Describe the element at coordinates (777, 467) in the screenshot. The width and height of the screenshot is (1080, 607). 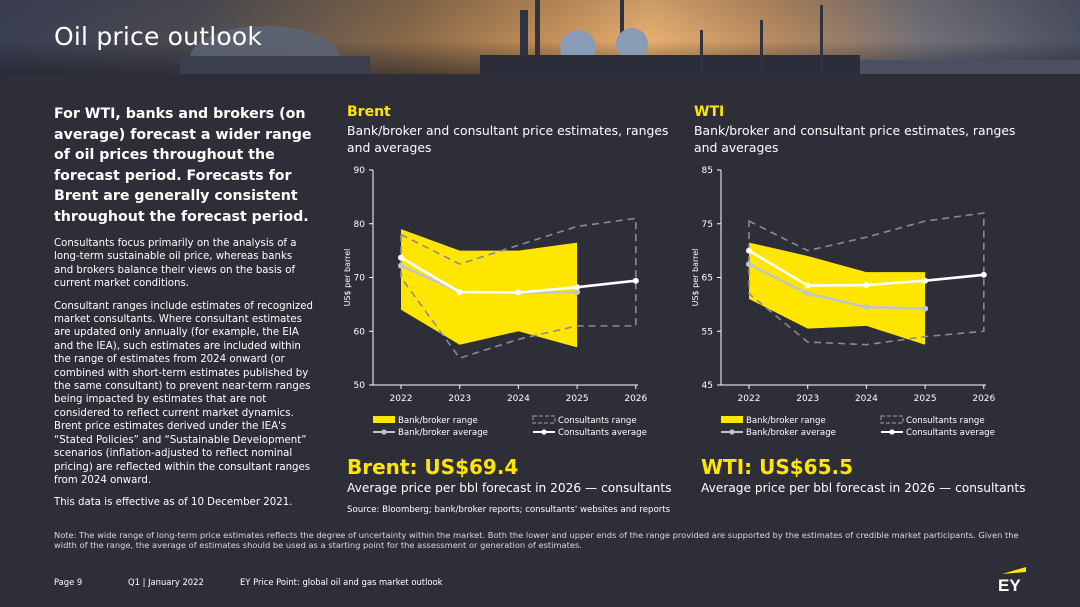
I see `wti-headline: WTI: US$65.5` at that location.